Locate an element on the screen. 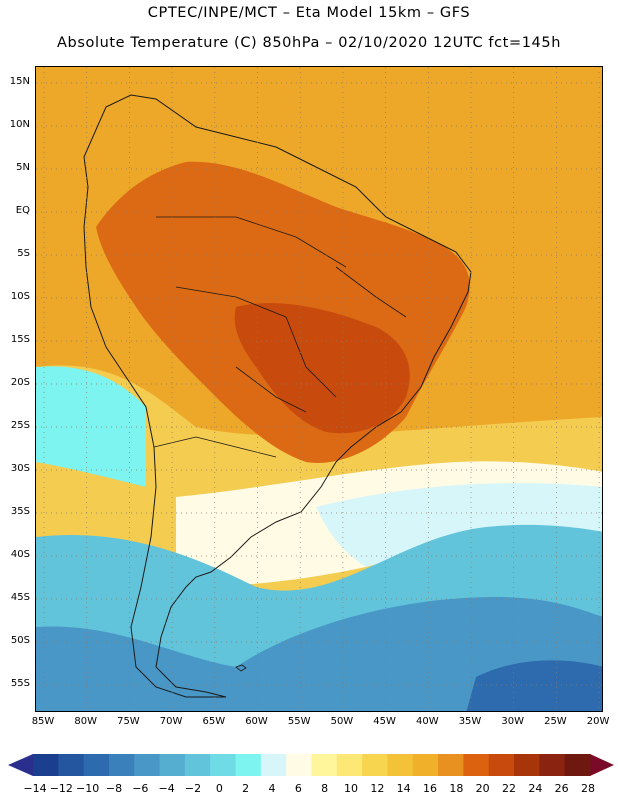 The width and height of the screenshot is (618, 800). colorbar-label: 24 is located at coordinates (535, 788).